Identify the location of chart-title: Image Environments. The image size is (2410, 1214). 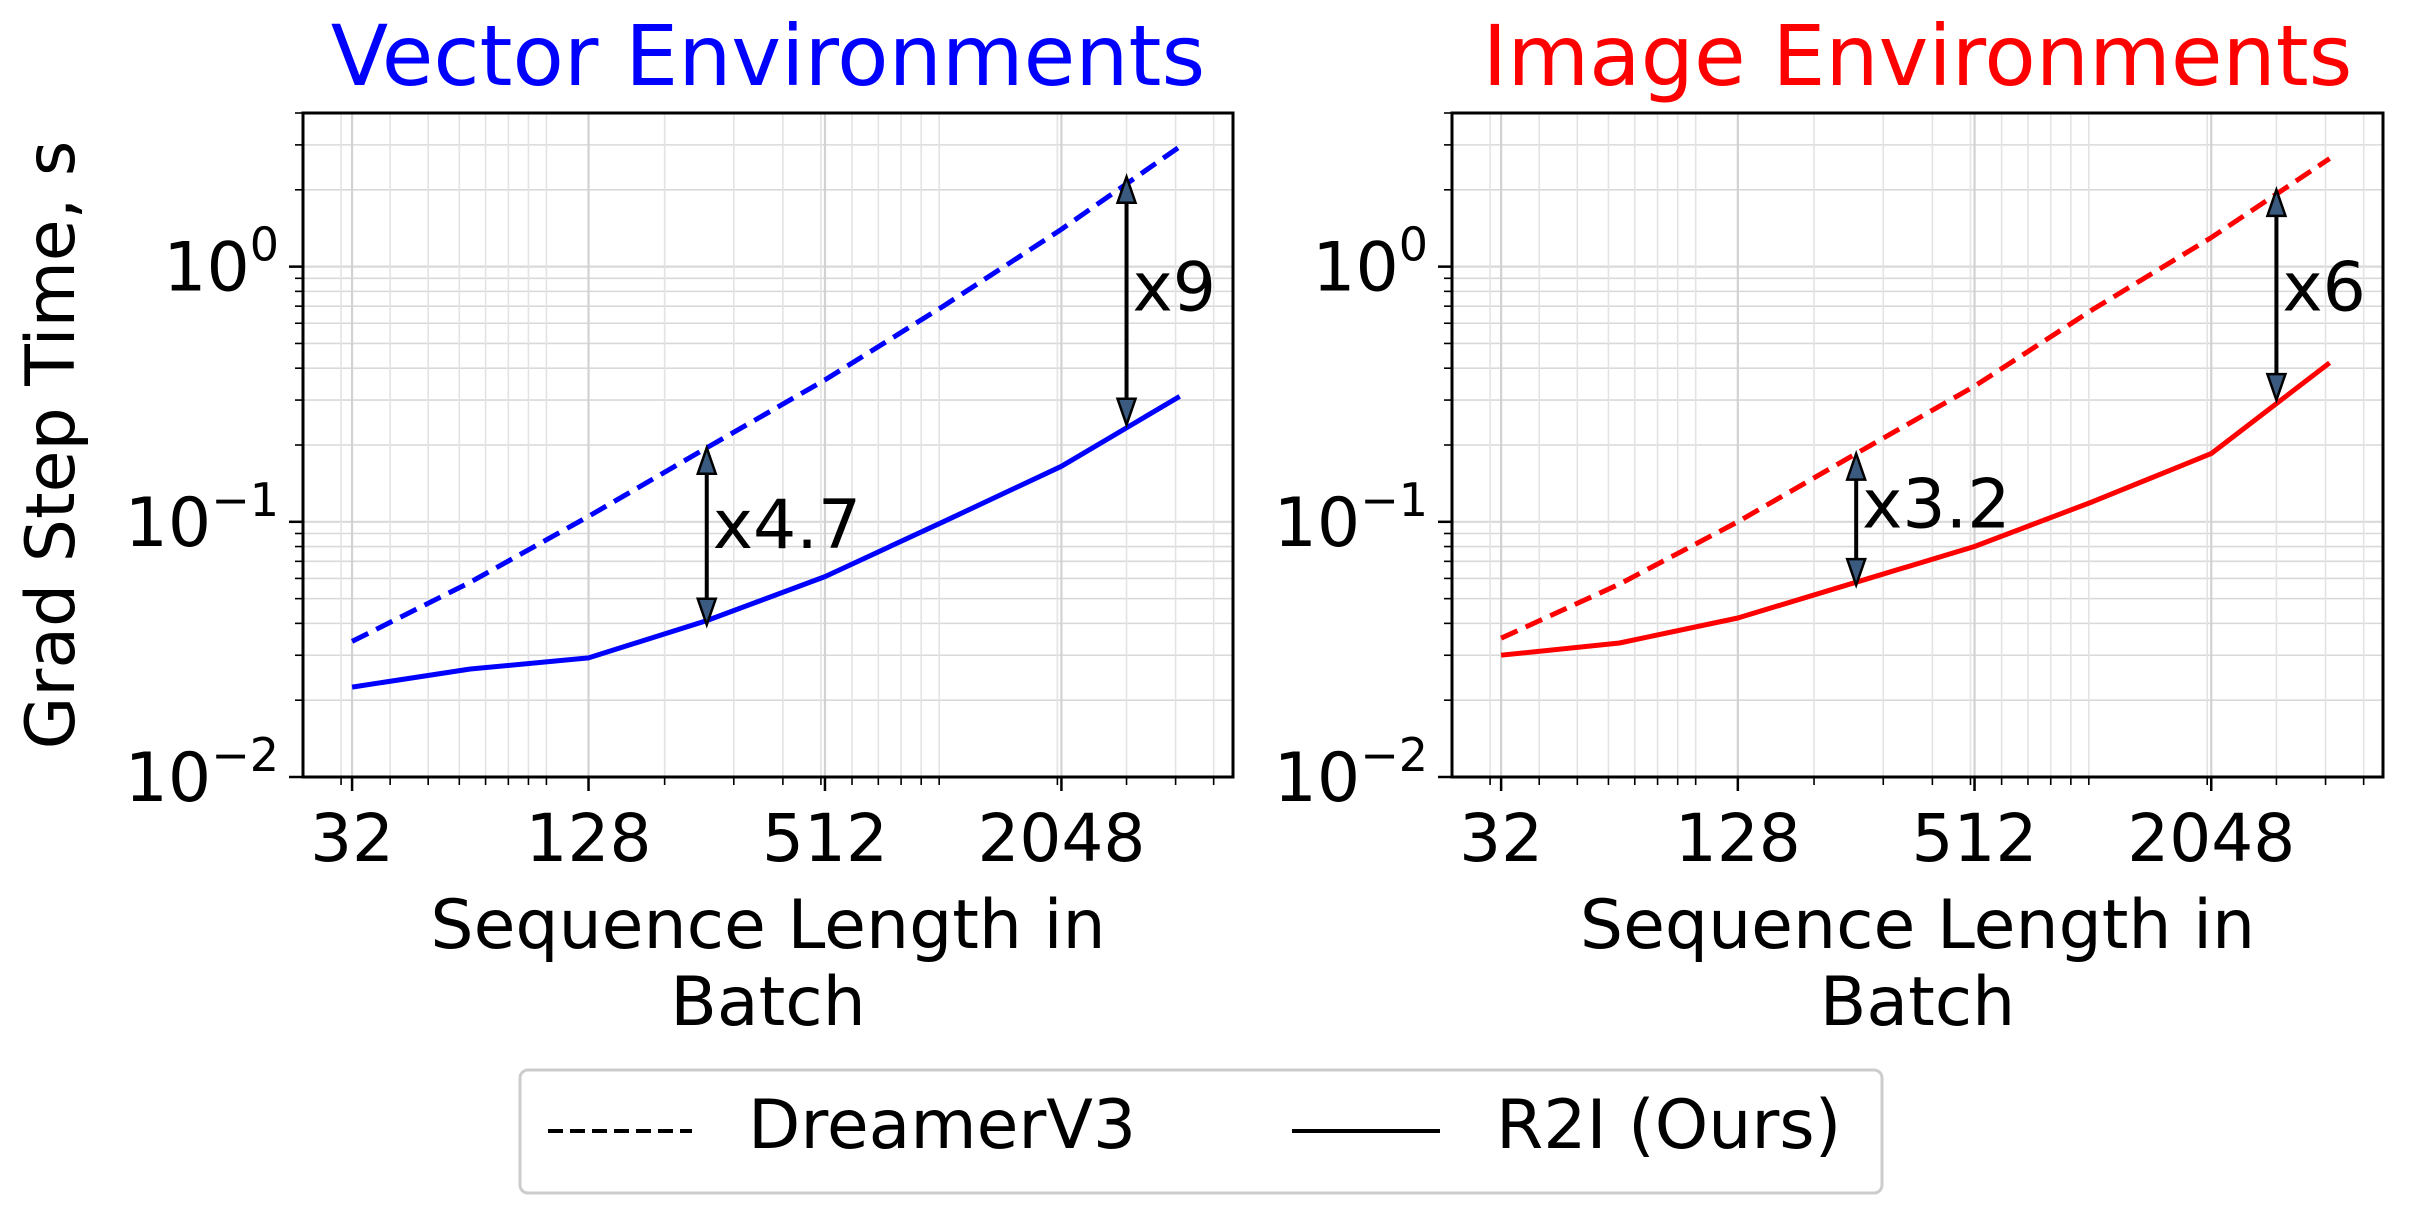
(1918, 56).